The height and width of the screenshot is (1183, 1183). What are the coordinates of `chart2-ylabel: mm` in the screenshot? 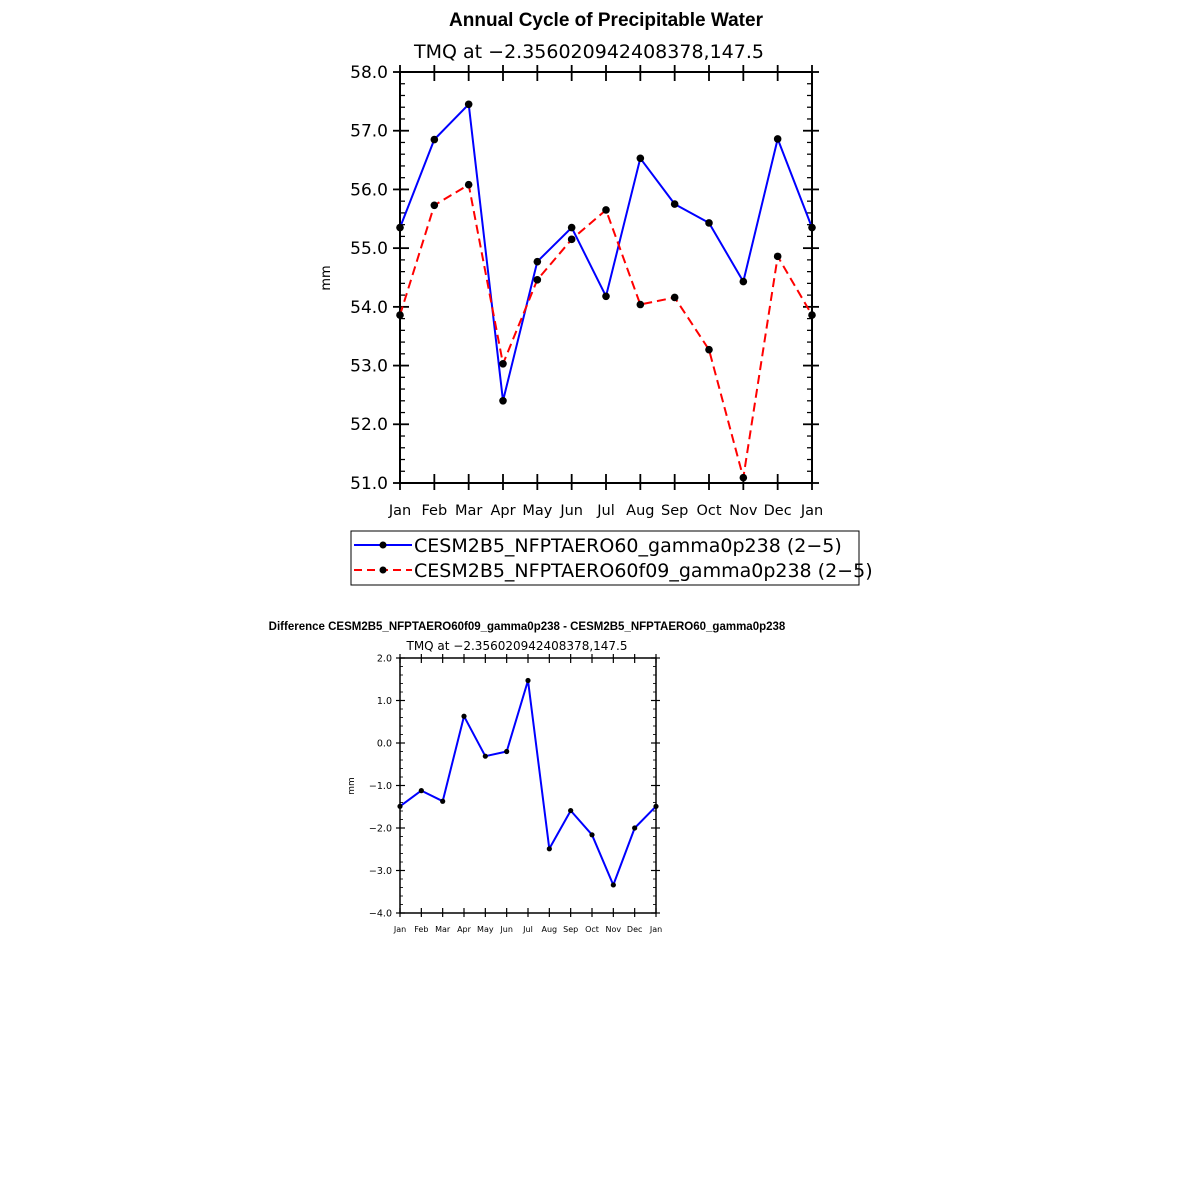 It's located at (352, 786).